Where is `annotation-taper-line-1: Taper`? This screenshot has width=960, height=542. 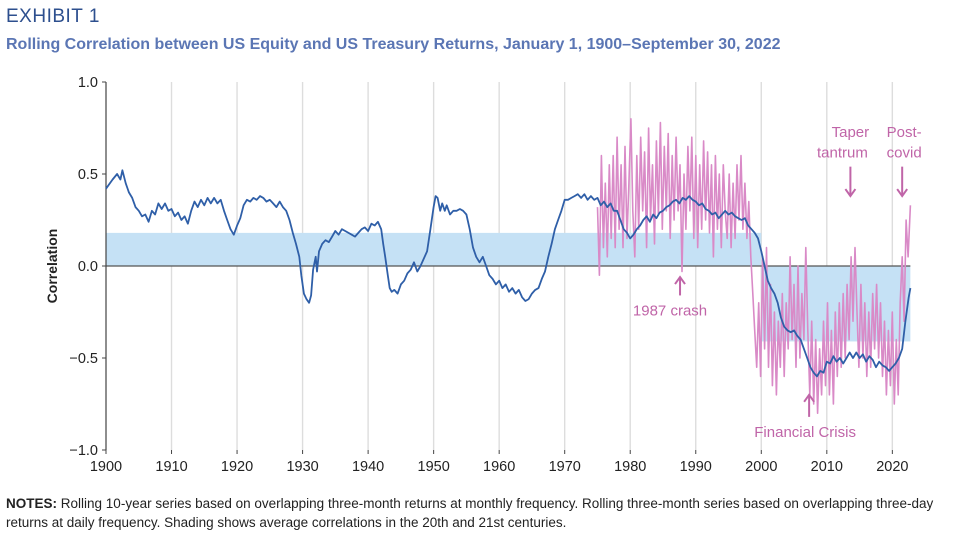 annotation-taper-line-1: Taper is located at coordinates (851, 132).